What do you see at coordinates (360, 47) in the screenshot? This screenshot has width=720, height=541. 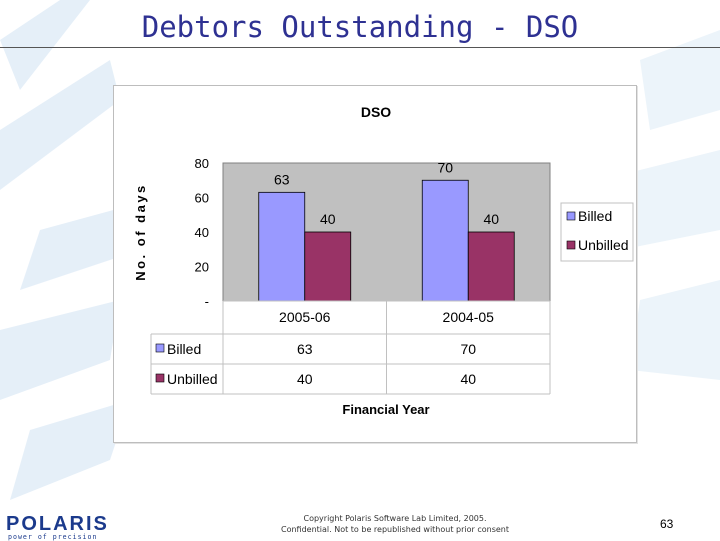 I see `title-divider` at bounding box center [360, 47].